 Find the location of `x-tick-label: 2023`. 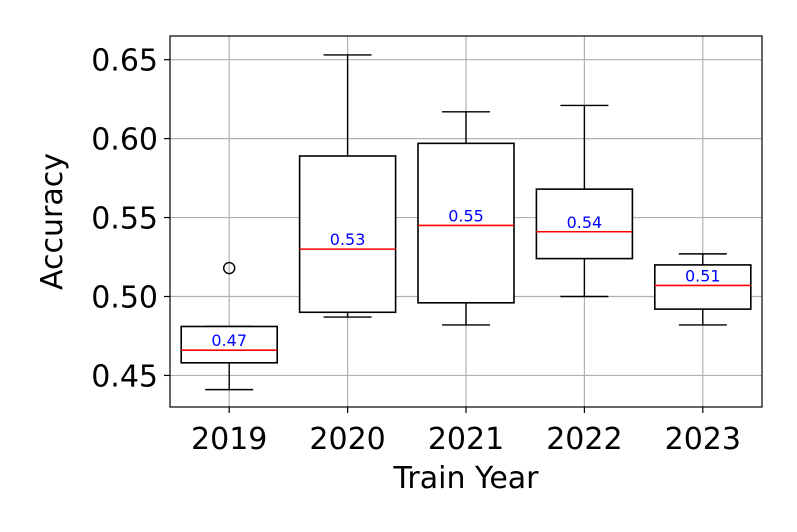

x-tick-label: 2023 is located at coordinates (703, 439).